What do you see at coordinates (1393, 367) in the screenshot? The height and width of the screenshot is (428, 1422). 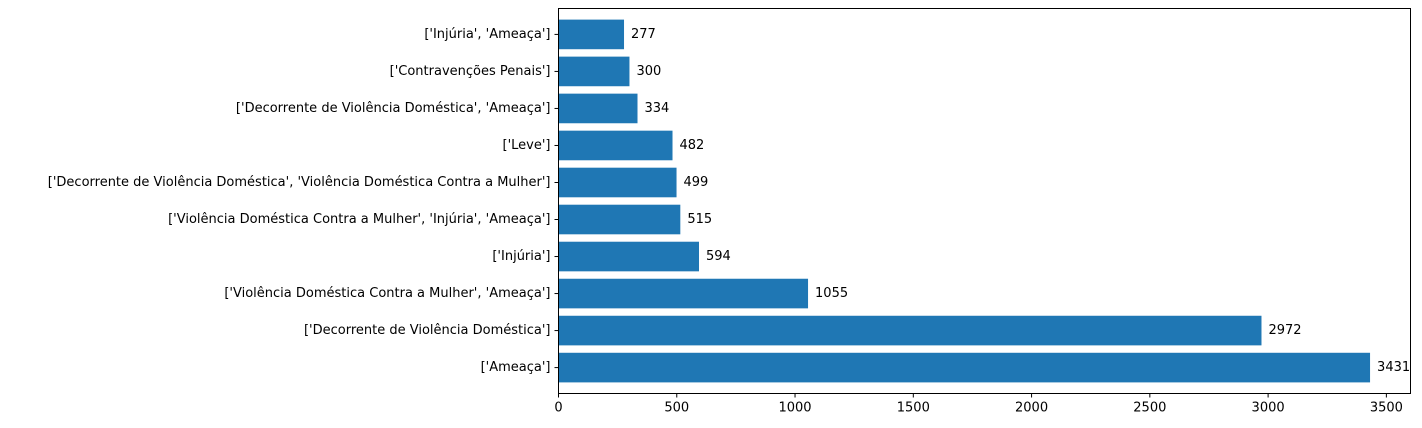 I see `data-label: 3431` at bounding box center [1393, 367].